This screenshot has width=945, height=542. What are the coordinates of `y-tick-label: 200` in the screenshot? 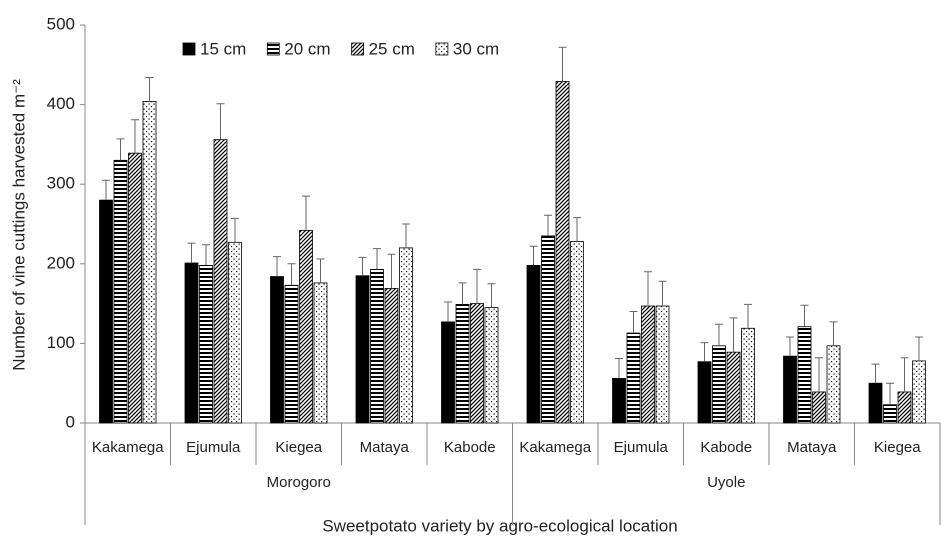 It's located at (61, 262).